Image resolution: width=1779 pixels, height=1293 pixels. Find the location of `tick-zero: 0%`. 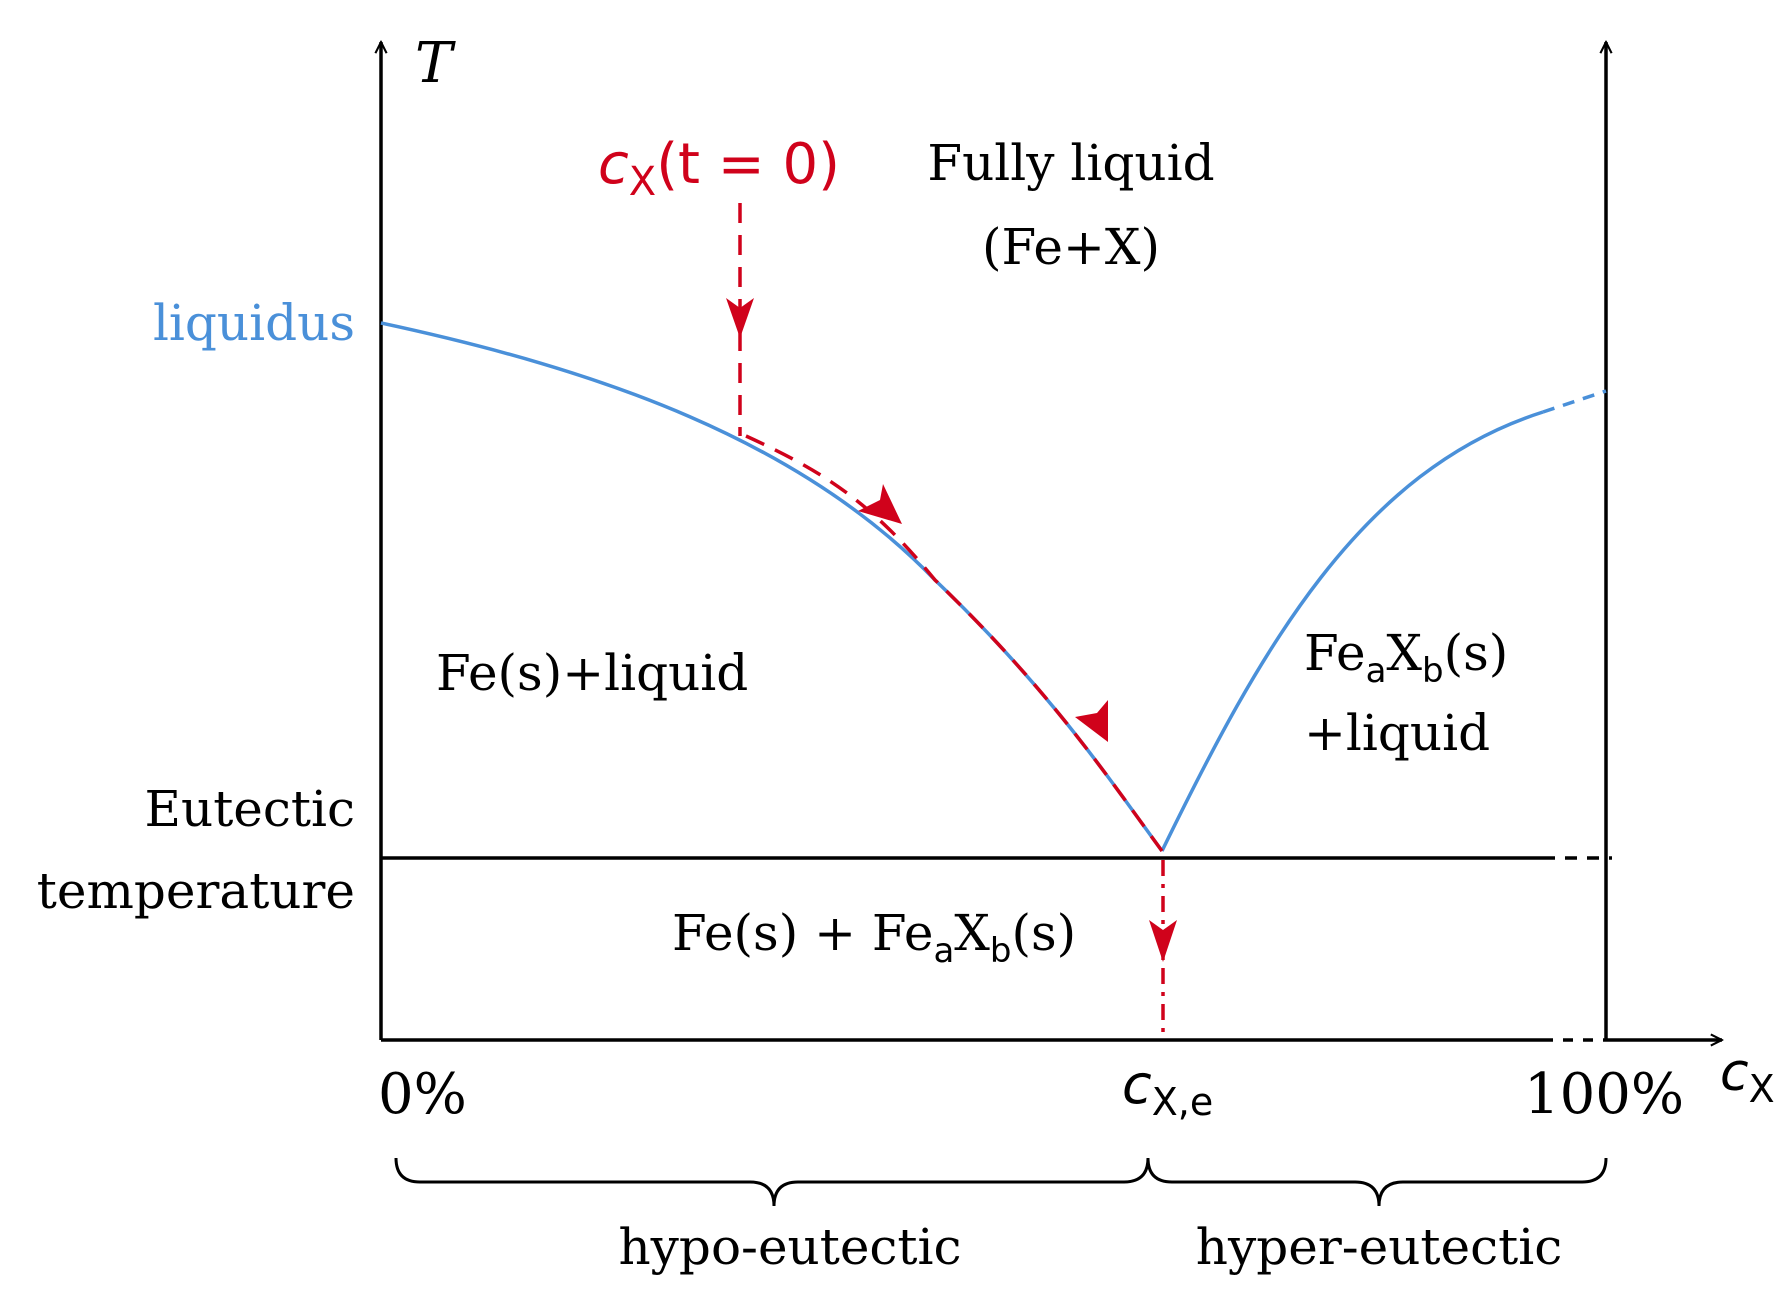

tick-zero: 0% is located at coordinates (422, 1094).